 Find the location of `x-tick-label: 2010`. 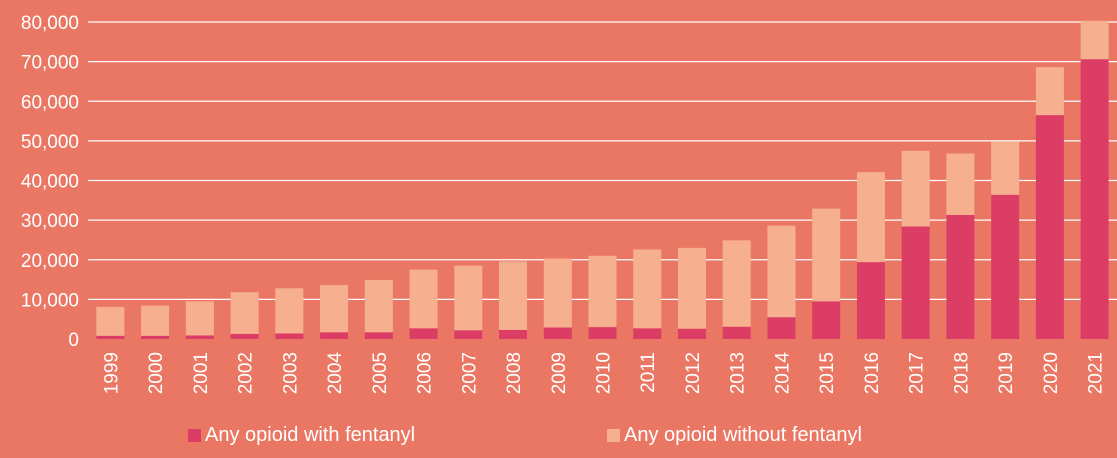

x-tick-label: 2010 is located at coordinates (604, 373).